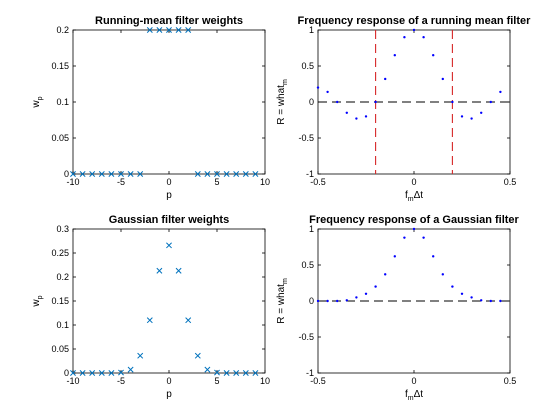 This screenshot has width=560, height=420. Describe the element at coordinates (40, 297) in the screenshot. I see `y-axis-label-sub: p` at that location.